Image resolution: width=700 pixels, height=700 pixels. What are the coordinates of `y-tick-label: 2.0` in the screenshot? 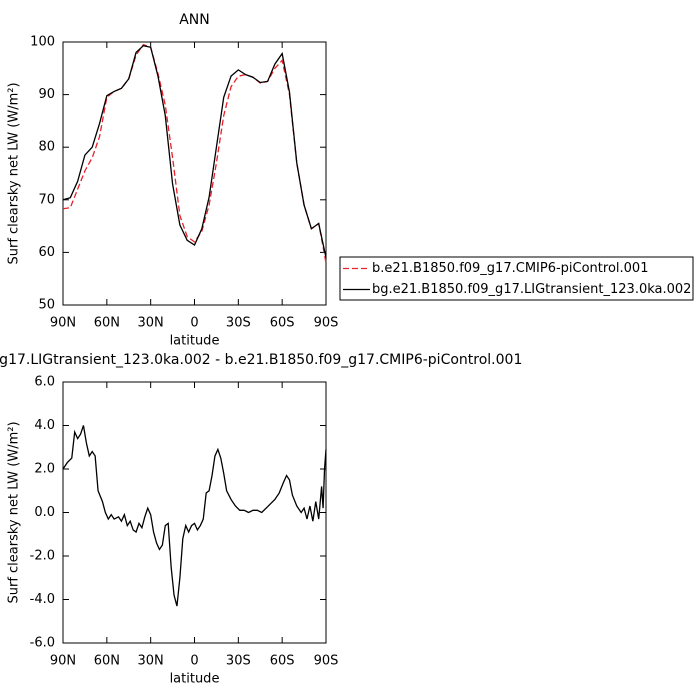 It's located at (44, 469).